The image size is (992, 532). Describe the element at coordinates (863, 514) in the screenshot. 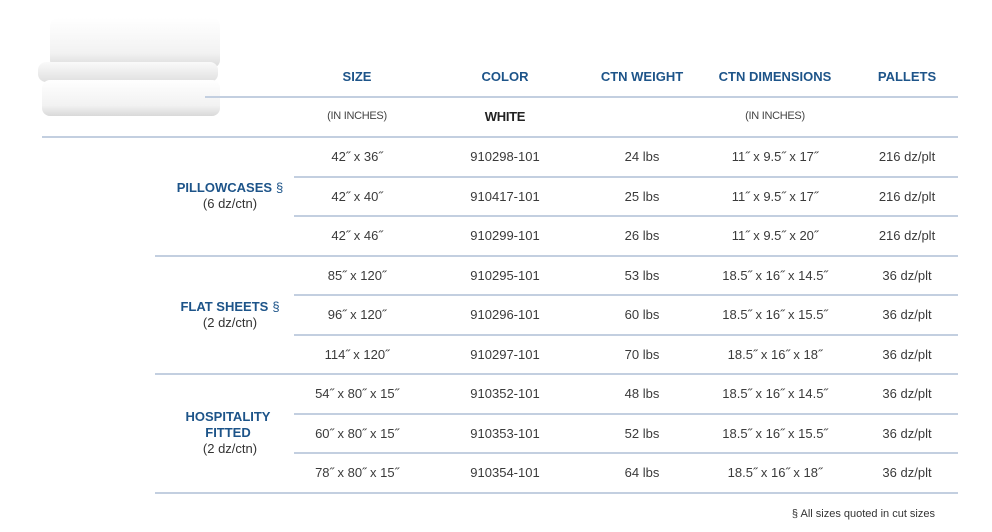

I see `footnote: § All sizes quoted in cut sizes` at that location.